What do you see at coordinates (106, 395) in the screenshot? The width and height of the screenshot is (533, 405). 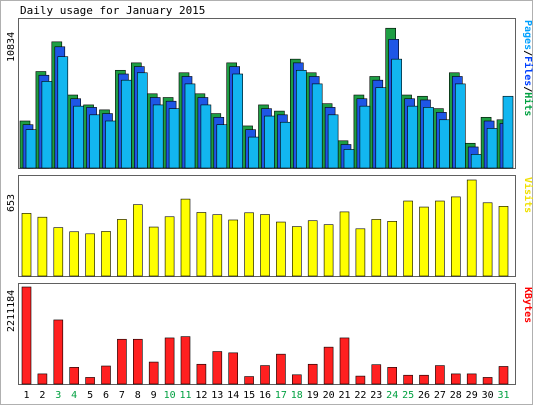 I see `day-label-6: 6` at bounding box center [106, 395].